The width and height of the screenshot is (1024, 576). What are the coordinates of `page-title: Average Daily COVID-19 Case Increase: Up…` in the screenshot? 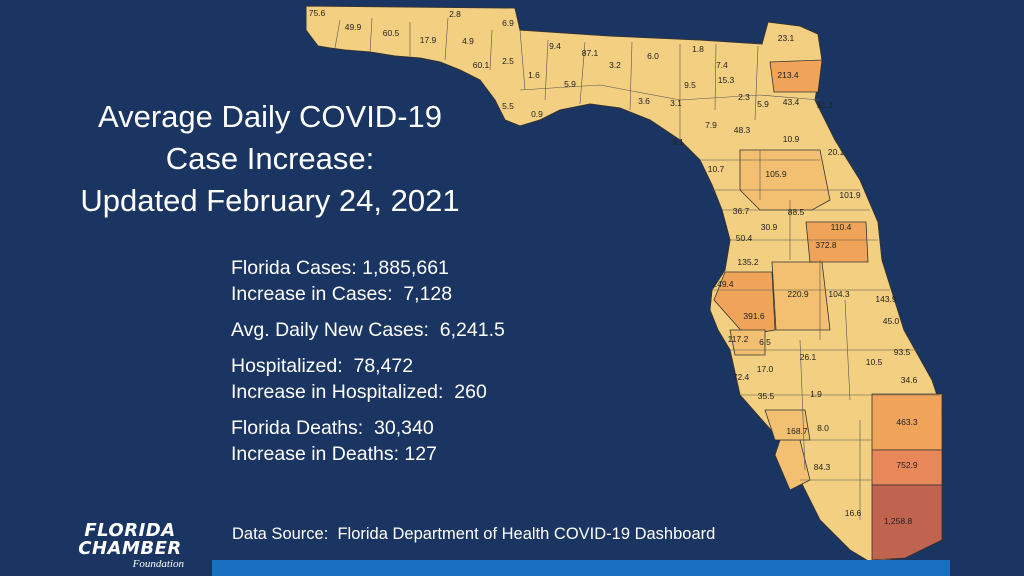 It's located at (270, 159).